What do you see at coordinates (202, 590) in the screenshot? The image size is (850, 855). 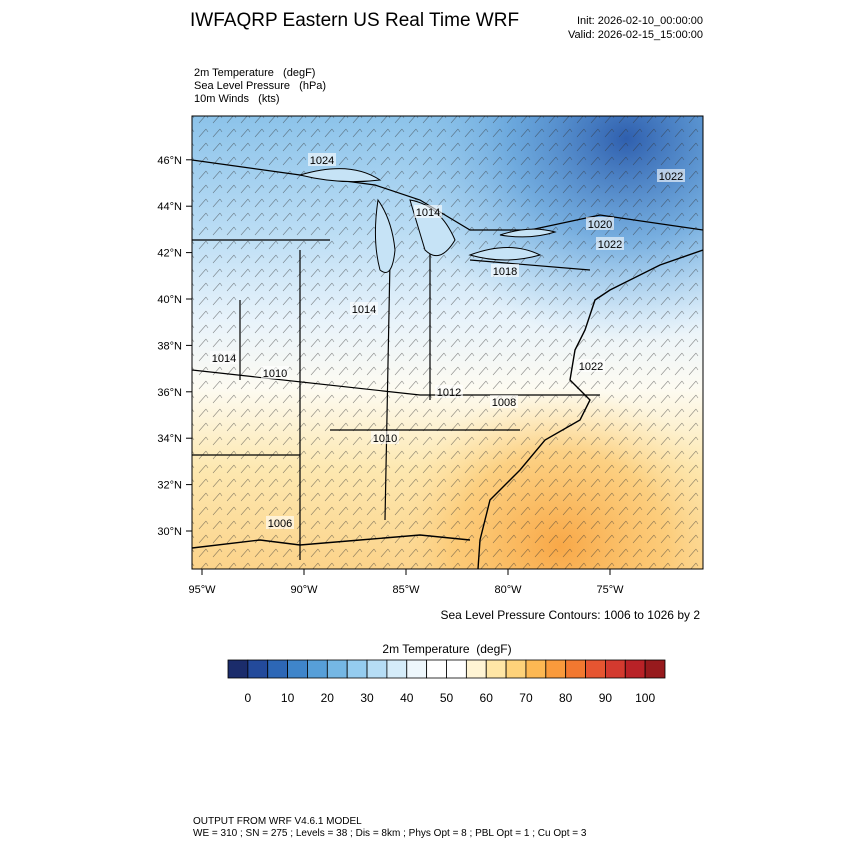 I see `lon-label: 95°W` at bounding box center [202, 590].